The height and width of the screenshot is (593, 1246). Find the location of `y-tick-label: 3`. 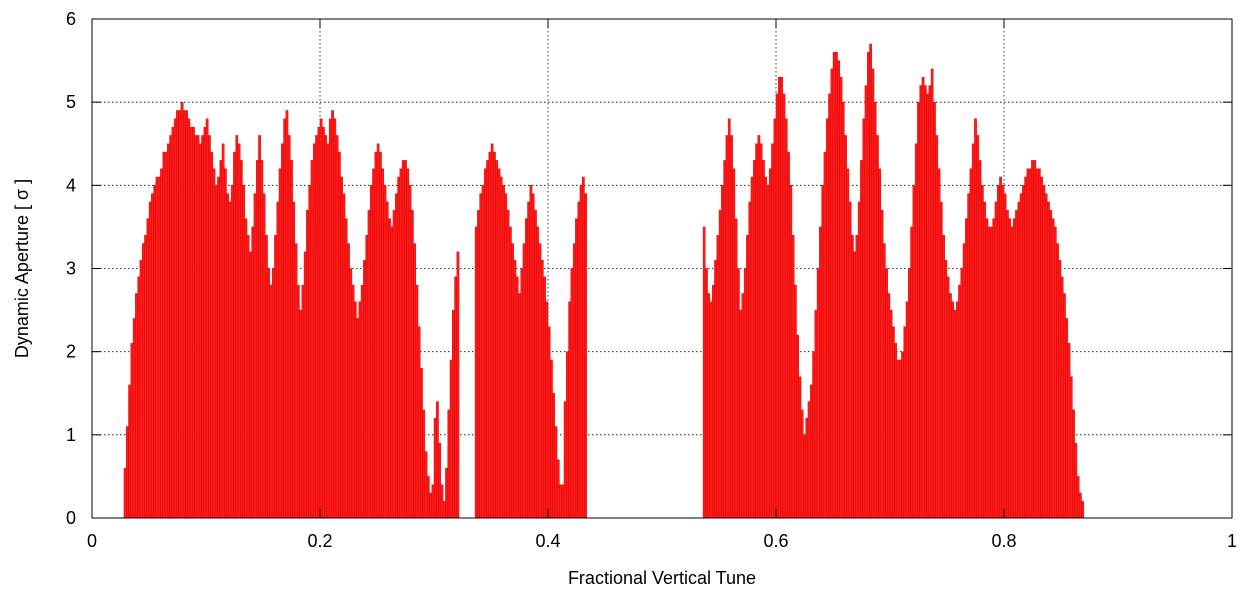

y-tick-label: 3 is located at coordinates (71, 269).